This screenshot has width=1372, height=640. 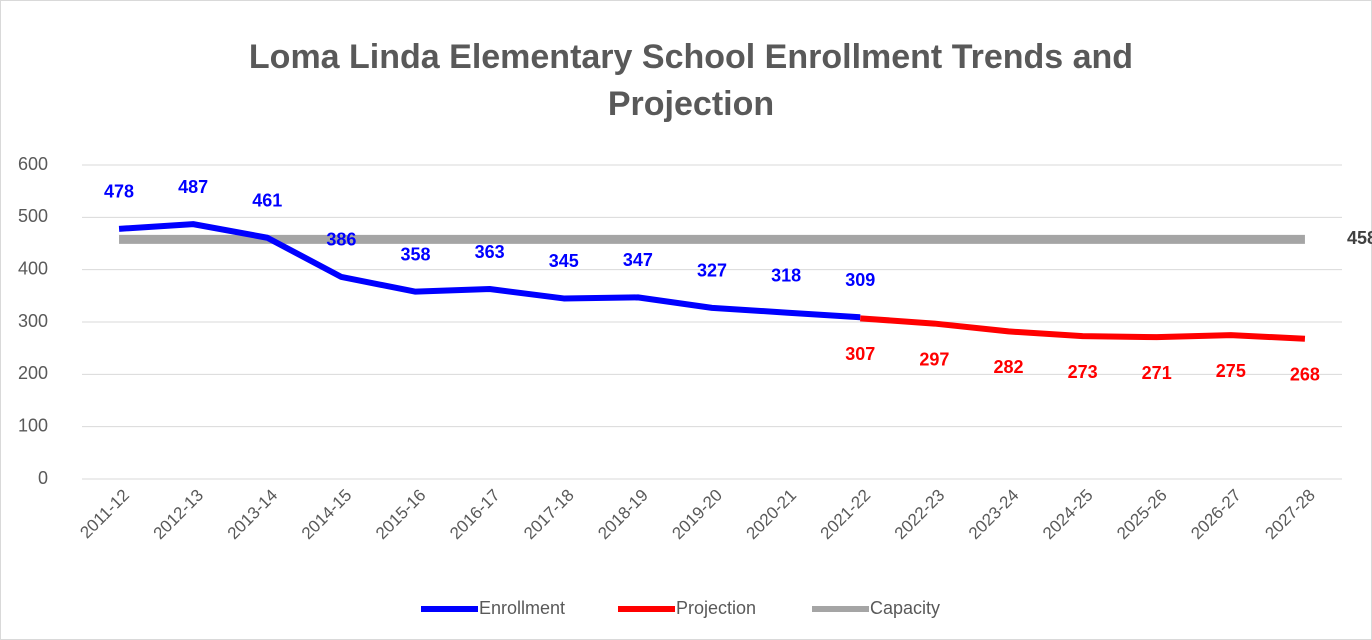 What do you see at coordinates (33, 321) in the screenshot?
I see `y-tick-label: 300` at bounding box center [33, 321].